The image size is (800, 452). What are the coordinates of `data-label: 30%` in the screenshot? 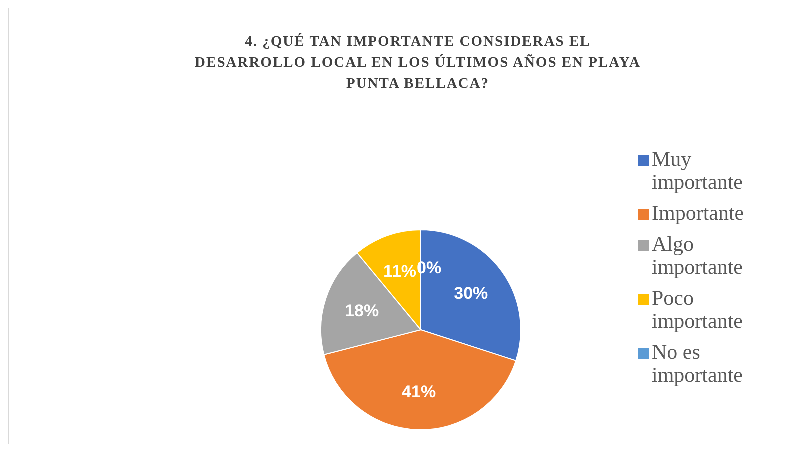 It's located at (471, 294).